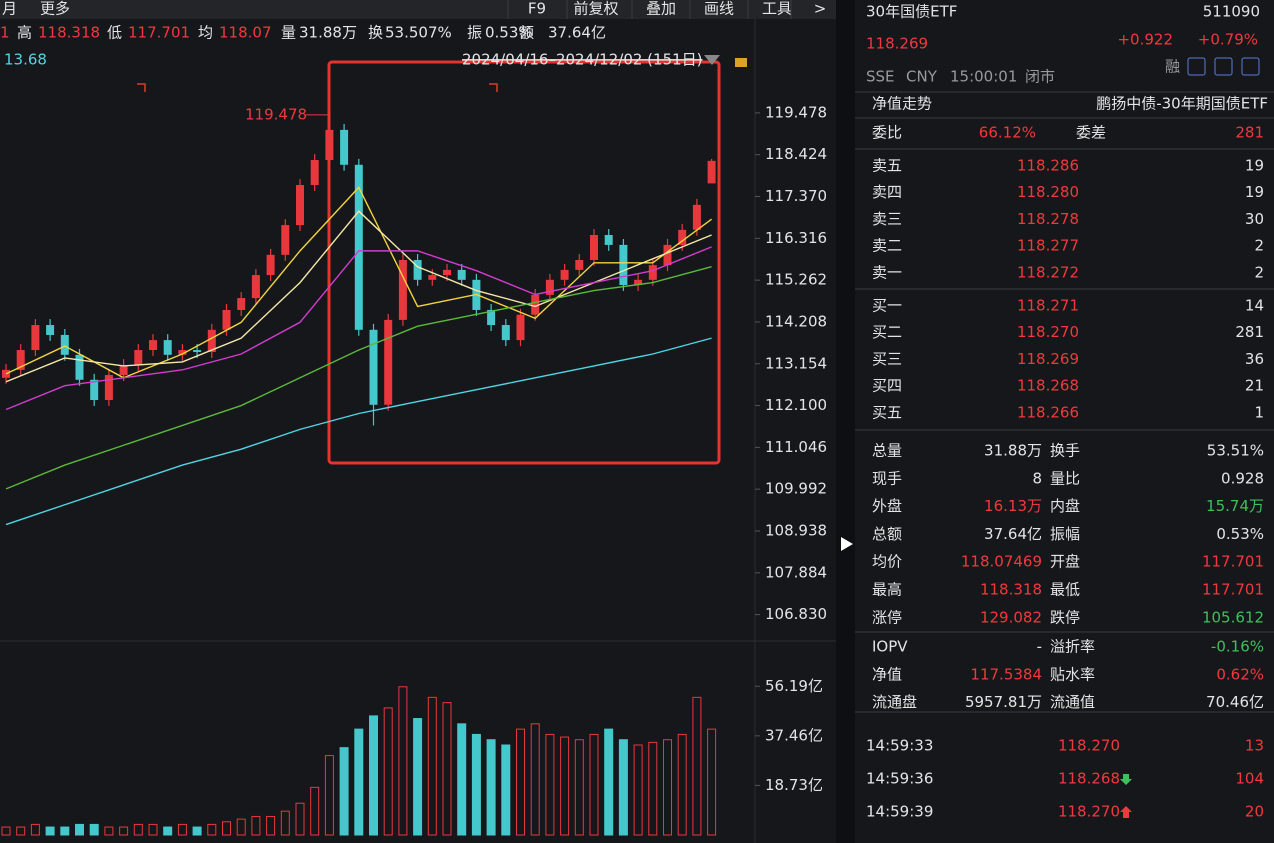  I want to click on last-price: 118.269, so click(897, 44).